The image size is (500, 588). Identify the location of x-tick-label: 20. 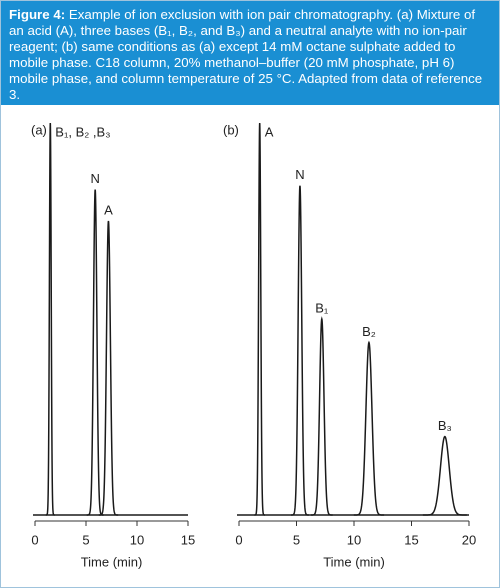
(469, 539).